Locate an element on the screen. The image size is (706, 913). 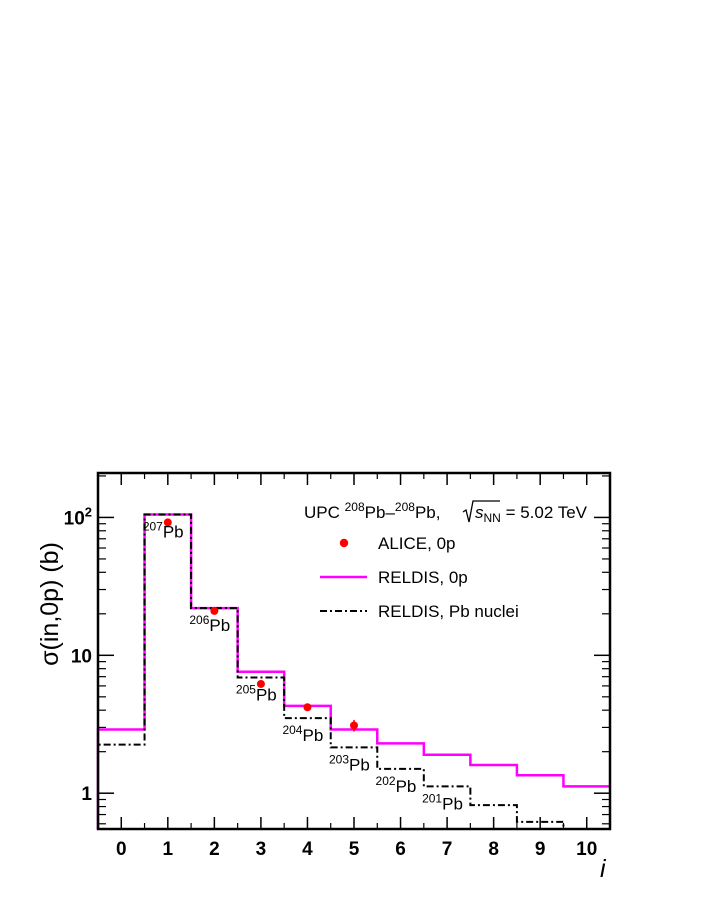
isotope-label: 203Pb is located at coordinates (349, 763).